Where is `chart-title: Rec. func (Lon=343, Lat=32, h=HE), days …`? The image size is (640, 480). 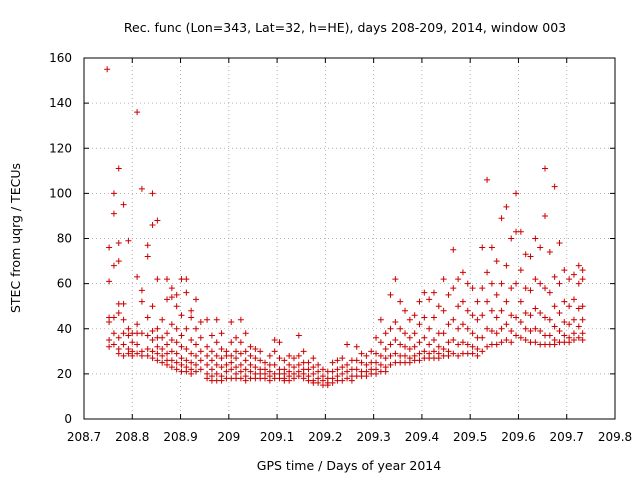
chart-title: Rec. func (Lon=343, Lat=32, h=HE), days … is located at coordinates (345, 27).